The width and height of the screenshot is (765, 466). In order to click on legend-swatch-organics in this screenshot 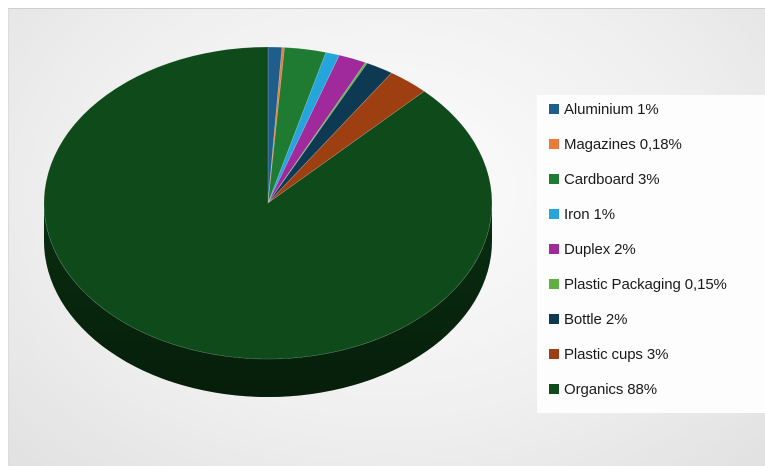, I will do `click(554, 389)`.